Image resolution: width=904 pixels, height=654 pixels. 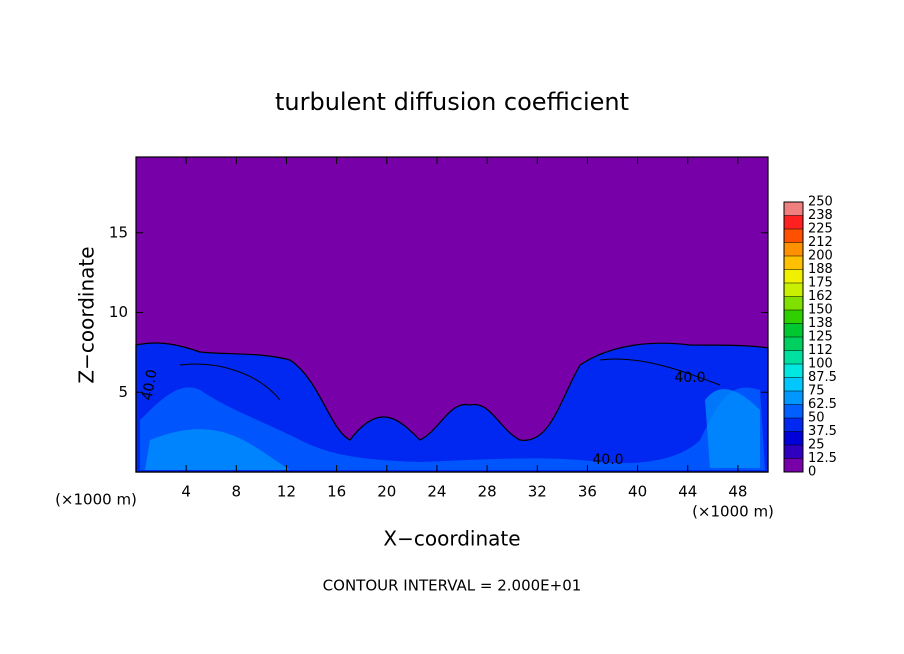 I want to click on colorbar-label: 225, so click(x=820, y=229).